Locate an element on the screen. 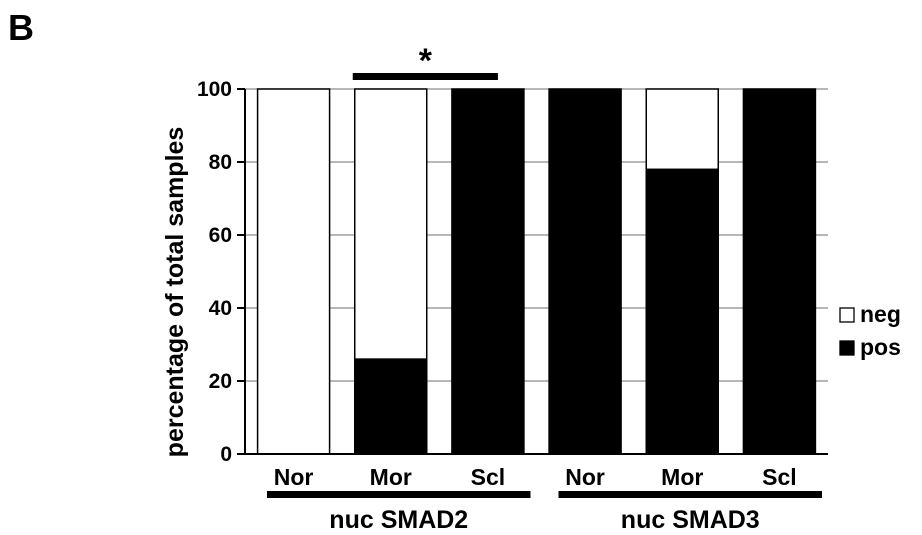  significance-marker: * is located at coordinates (426, 61).